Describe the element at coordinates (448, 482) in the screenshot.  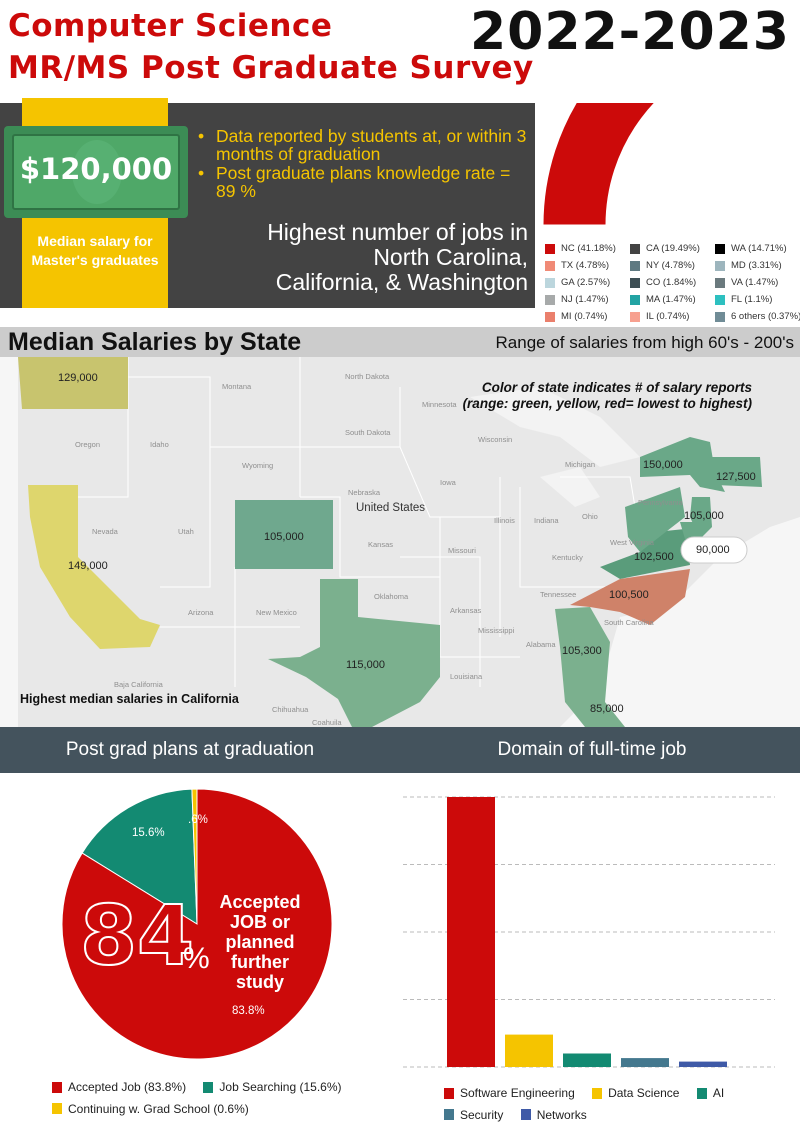
I see `map-label: Iowa` at that location.